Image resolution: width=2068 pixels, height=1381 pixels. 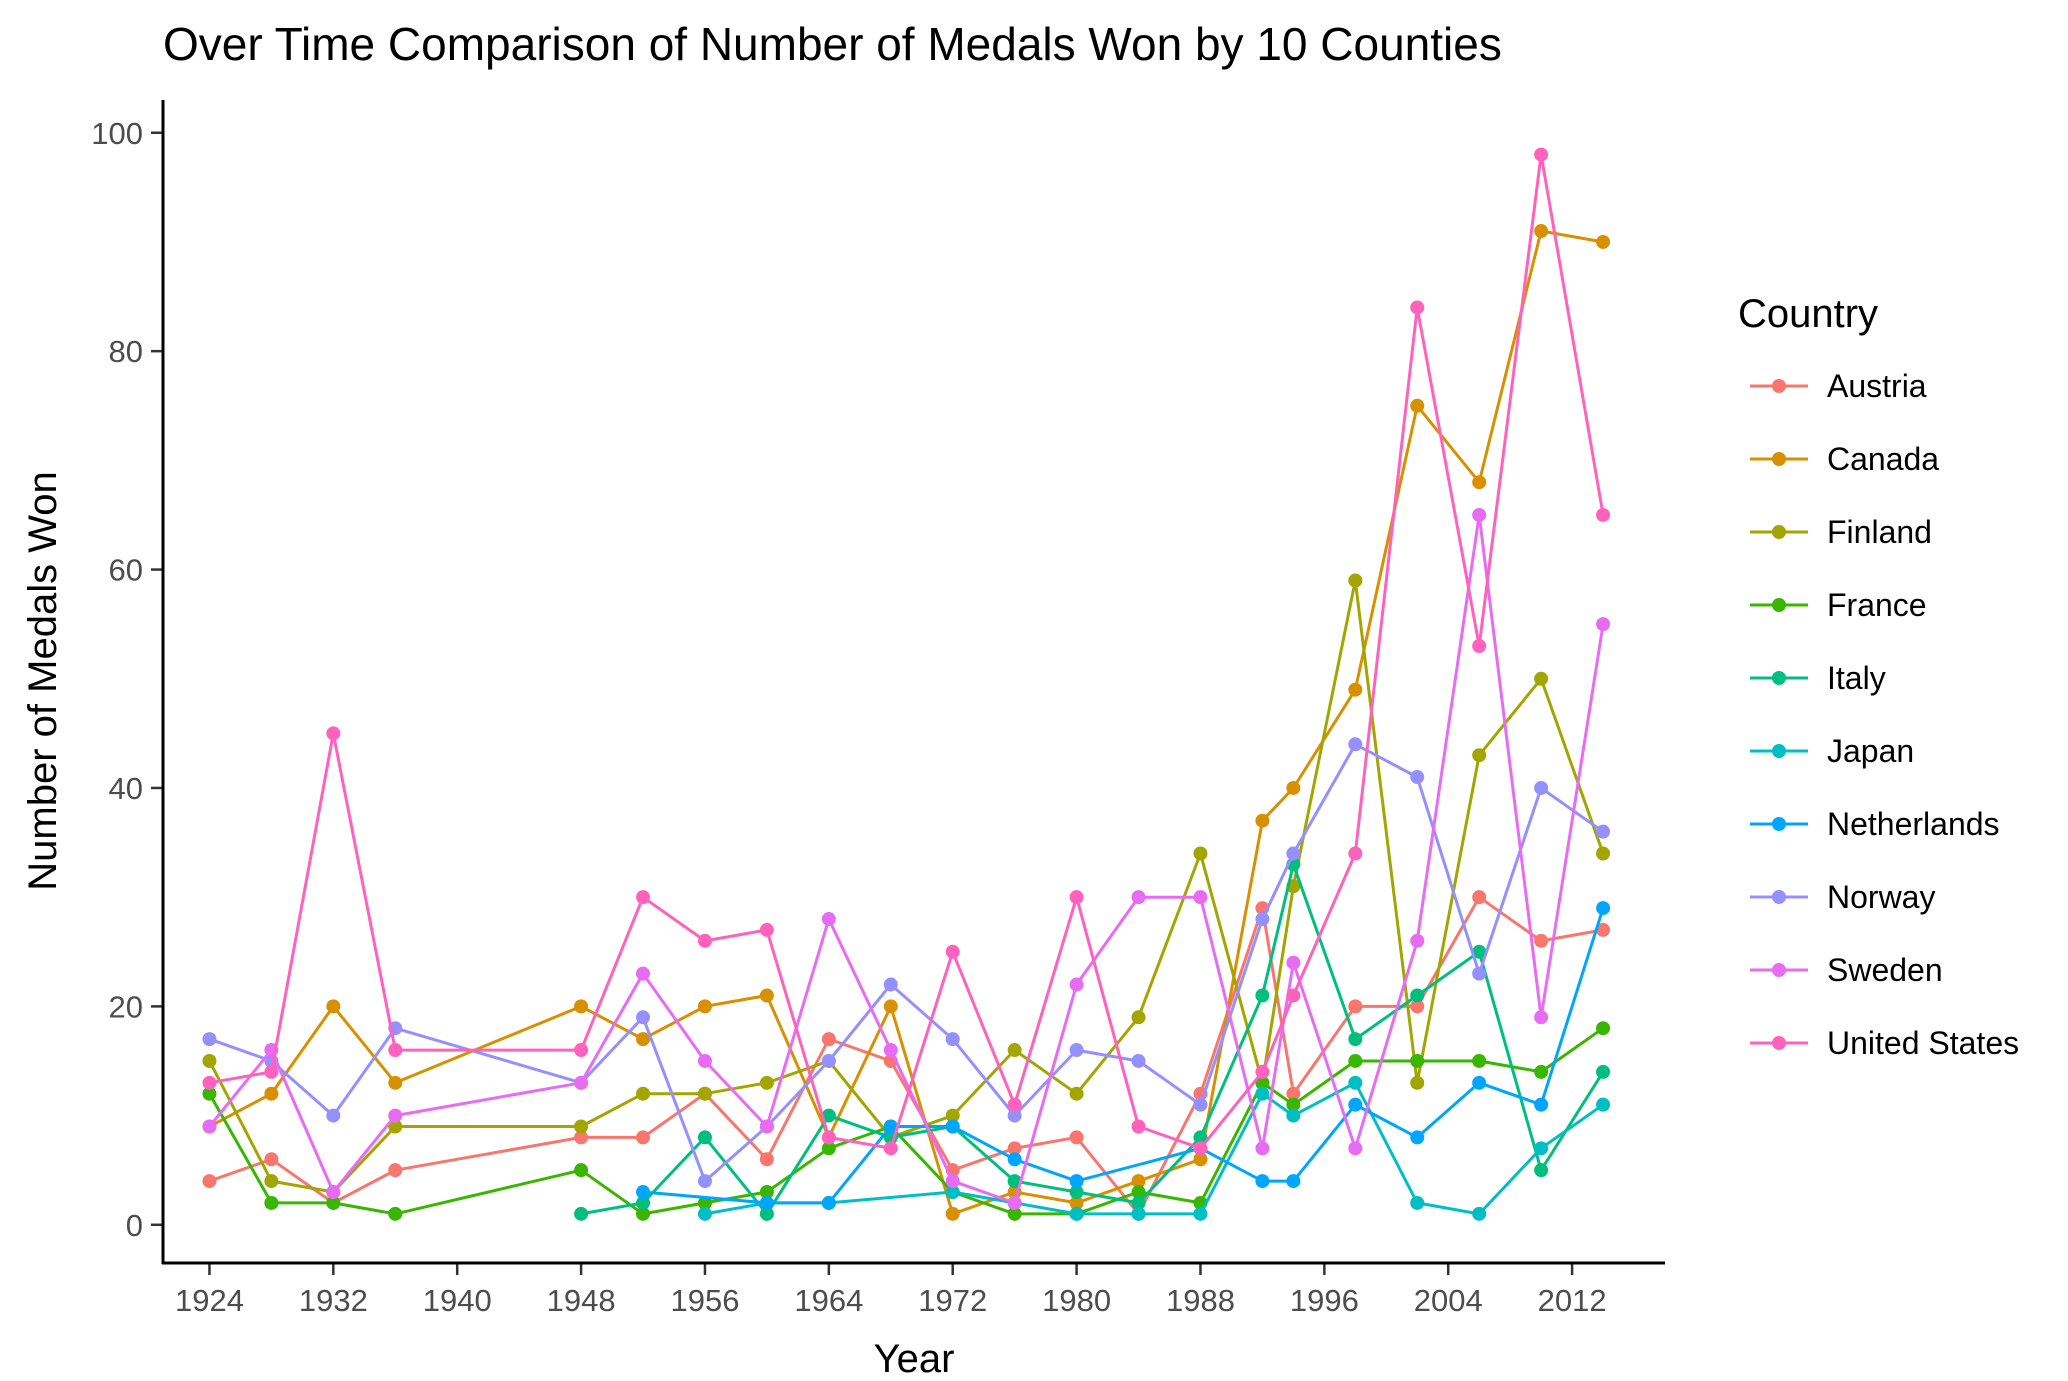 What do you see at coordinates (126, 351) in the screenshot?
I see `y-tick-label: 80` at bounding box center [126, 351].